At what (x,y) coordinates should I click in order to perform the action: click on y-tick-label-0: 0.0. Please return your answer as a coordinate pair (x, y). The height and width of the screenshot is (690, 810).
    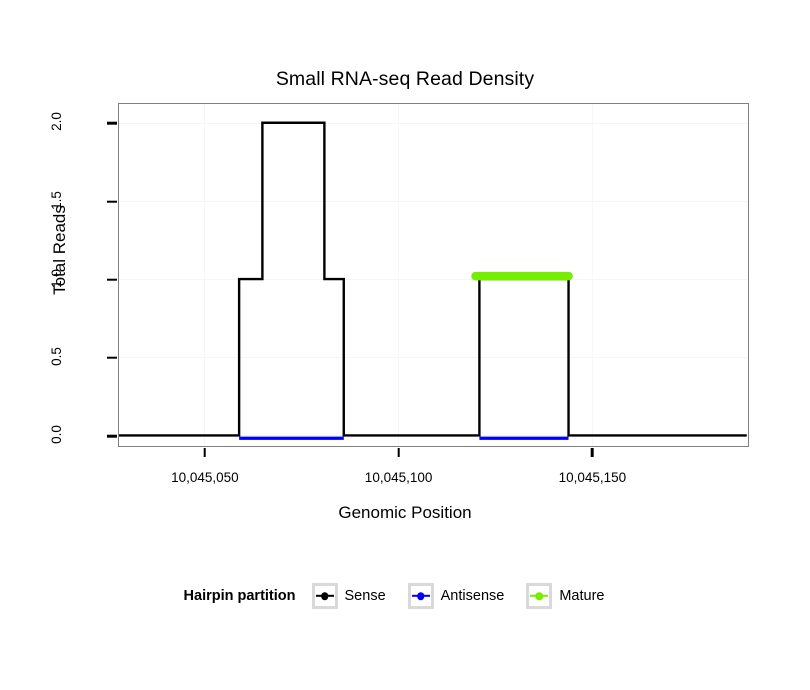
    Looking at the image, I should click on (33, 434).